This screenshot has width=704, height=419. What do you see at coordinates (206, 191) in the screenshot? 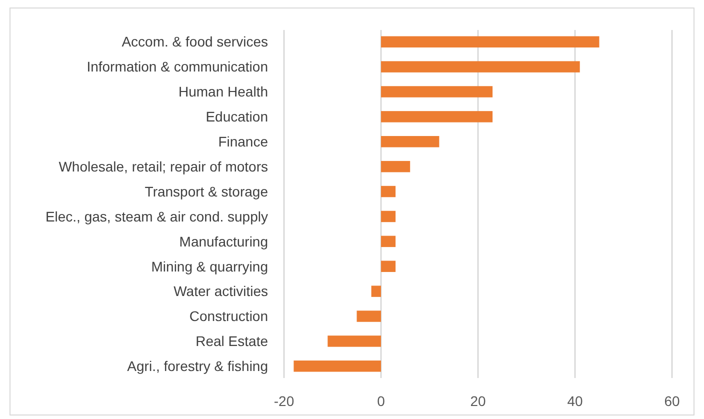
I see `y-tick-label: Transport & storage` at bounding box center [206, 191].